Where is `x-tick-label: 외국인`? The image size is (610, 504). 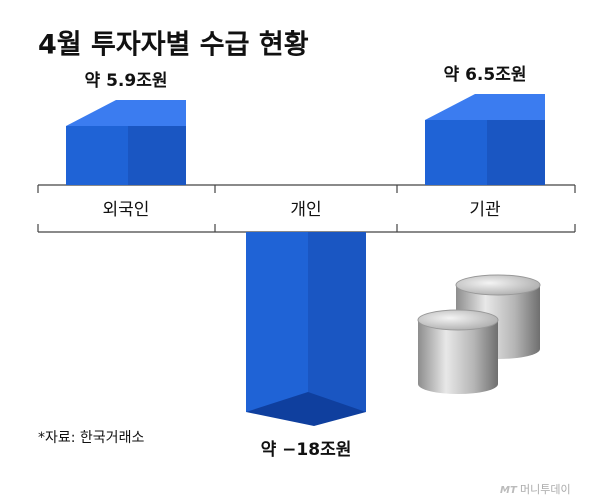 x-tick-label: 외국인 is located at coordinates (126, 210).